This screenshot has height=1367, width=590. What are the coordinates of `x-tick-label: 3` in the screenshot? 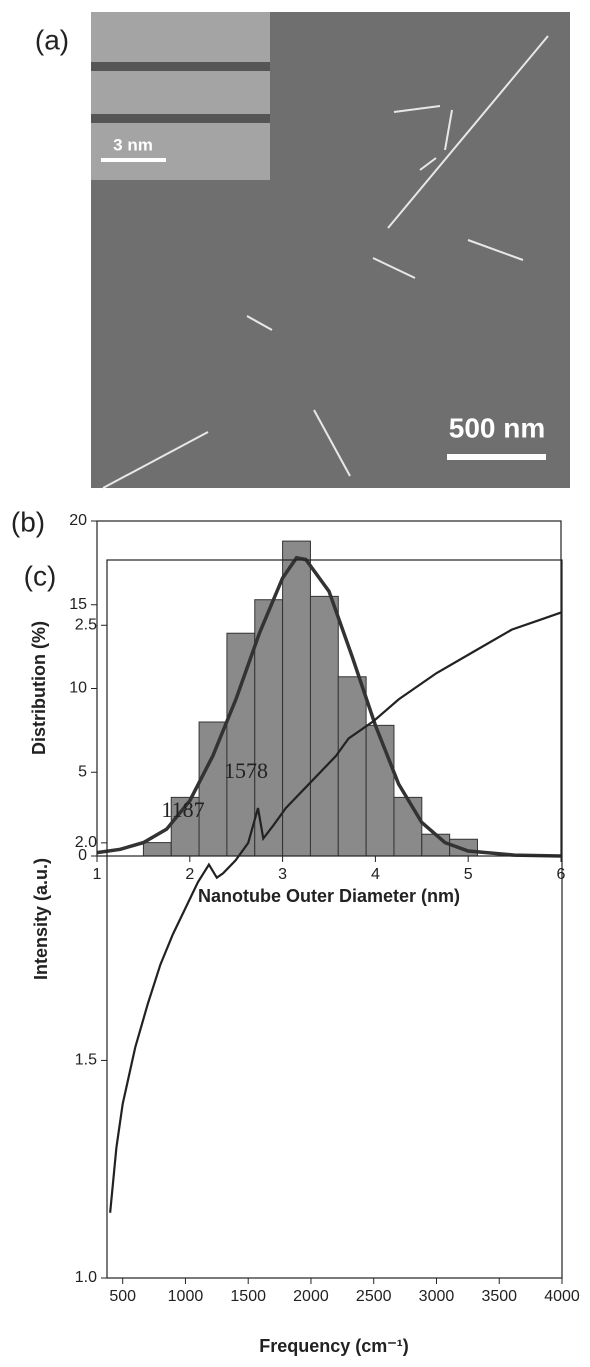 It's located at (282, 874).